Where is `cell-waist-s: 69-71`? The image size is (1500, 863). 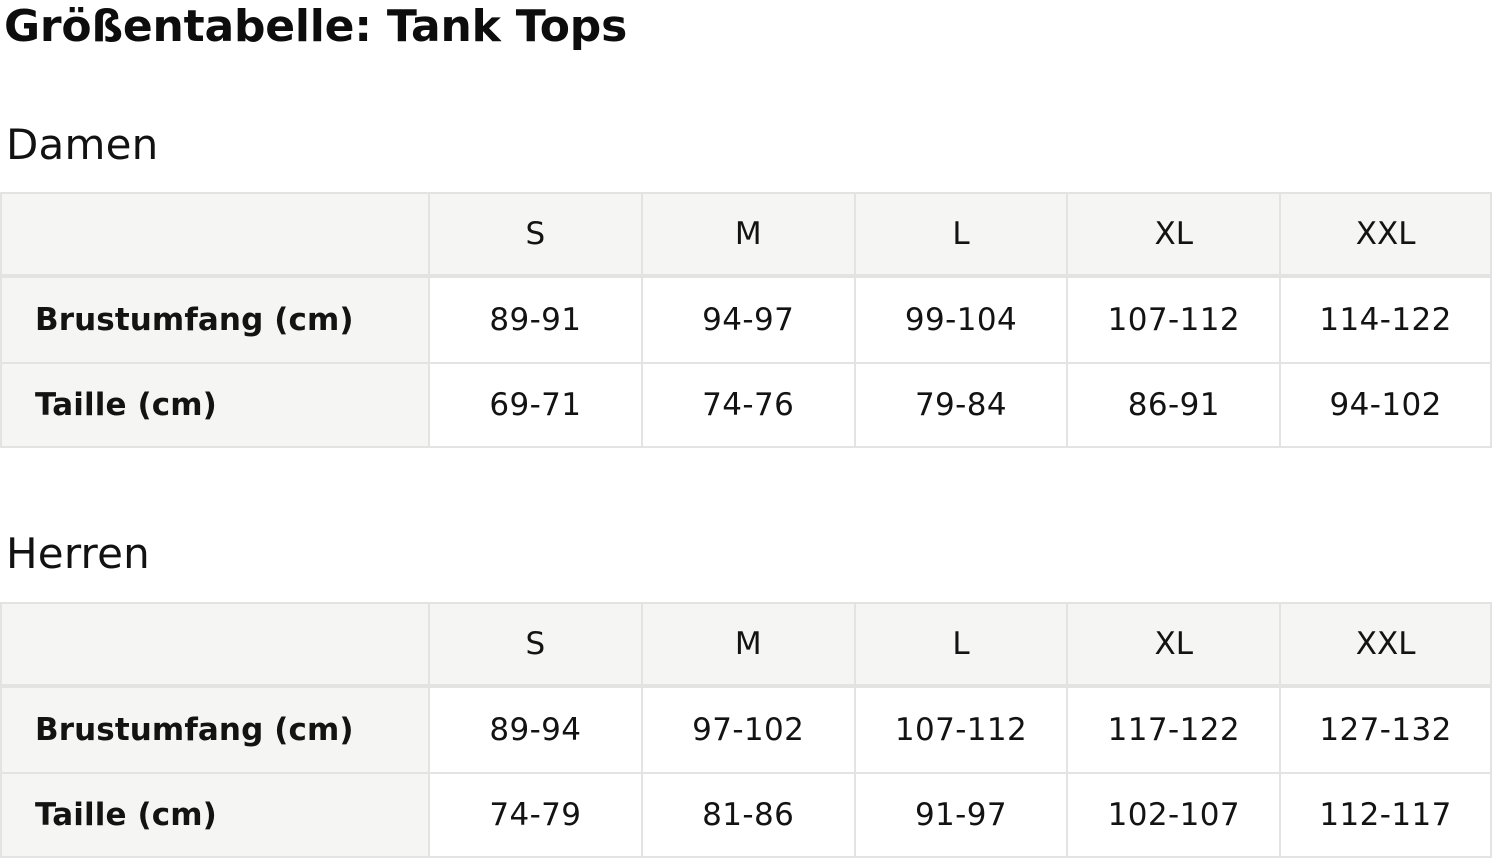 cell-waist-s: 69-71 is located at coordinates (534, 405).